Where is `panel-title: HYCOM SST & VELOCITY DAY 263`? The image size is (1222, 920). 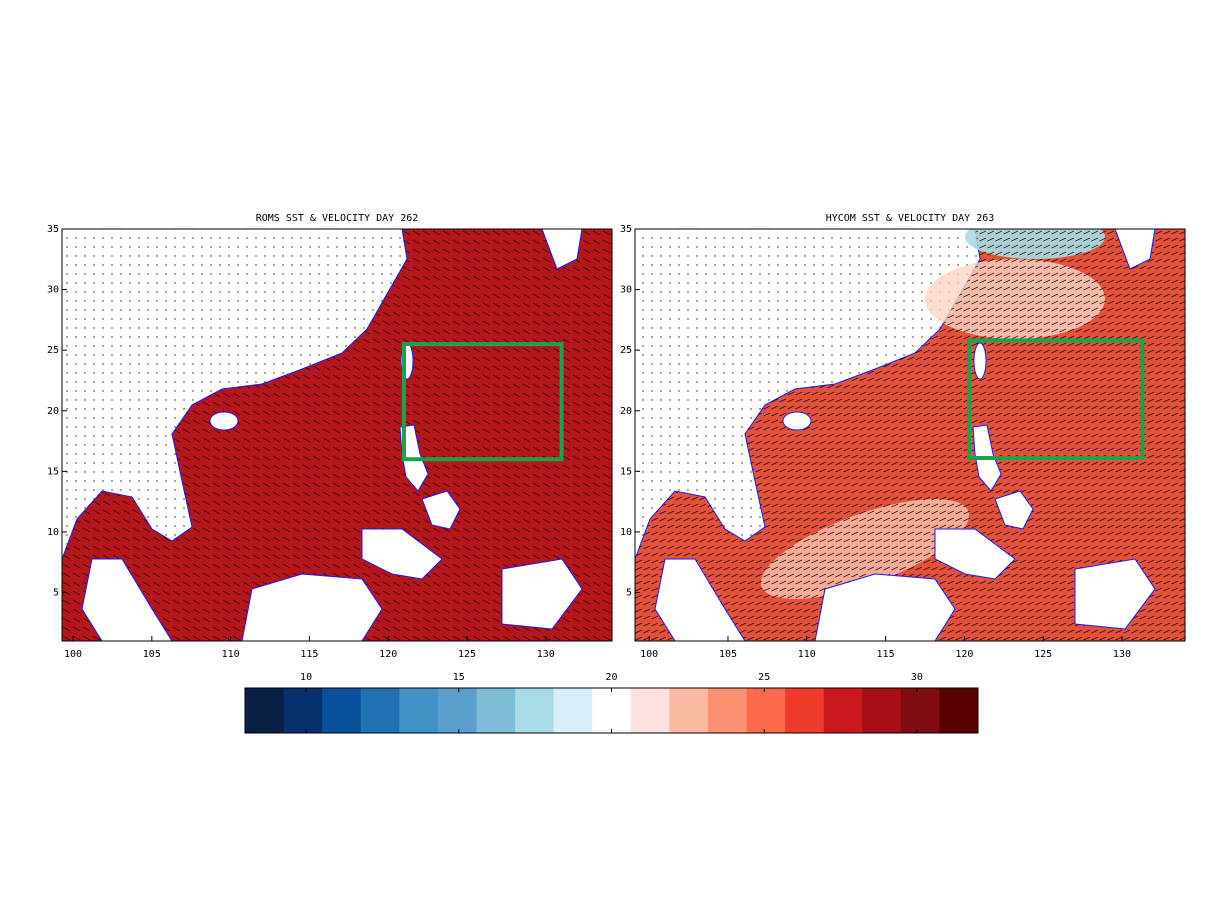
panel-title: HYCOM SST & VELOCITY DAY 263 is located at coordinates (910, 218).